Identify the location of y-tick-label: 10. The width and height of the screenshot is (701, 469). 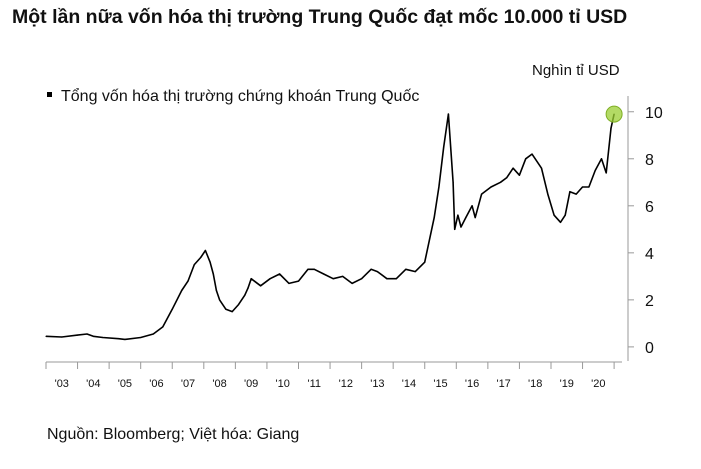
(654, 113).